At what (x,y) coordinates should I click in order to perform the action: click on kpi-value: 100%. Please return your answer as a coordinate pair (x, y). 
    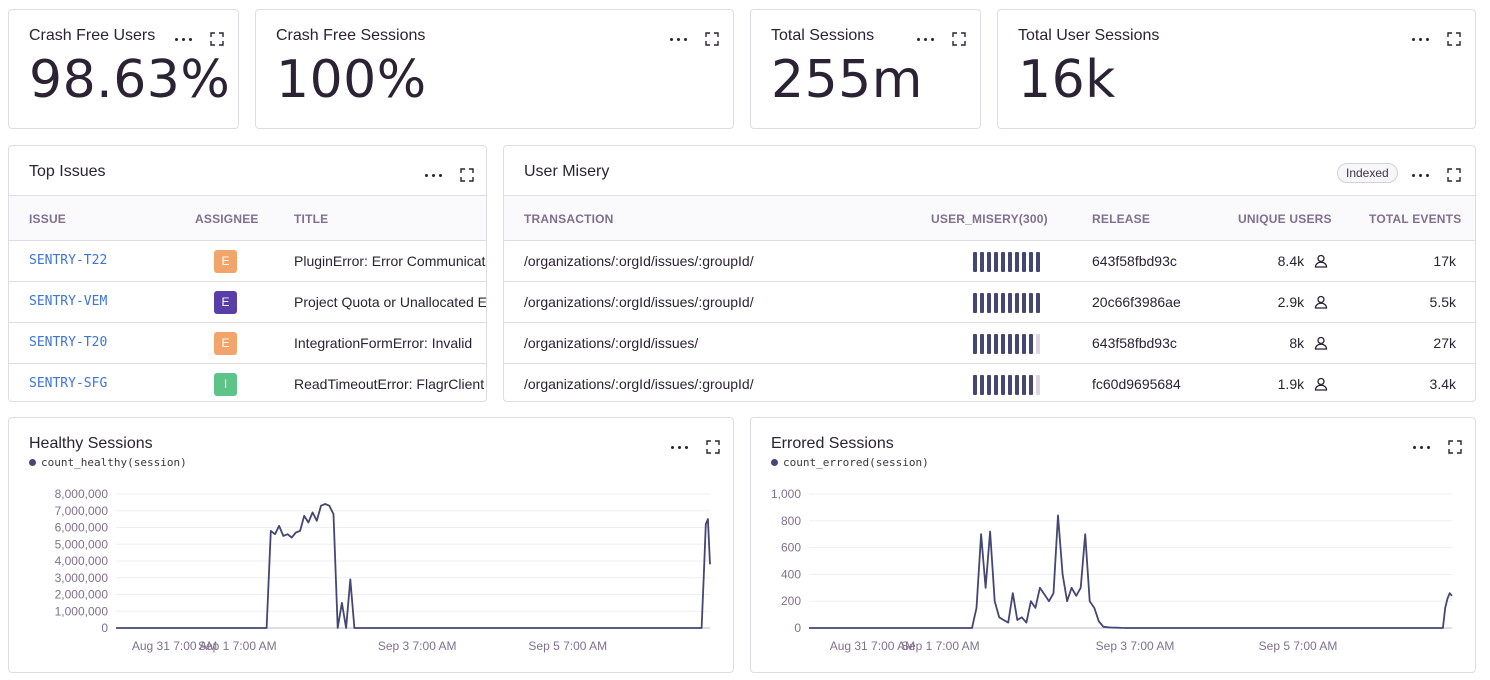
    Looking at the image, I should click on (351, 80).